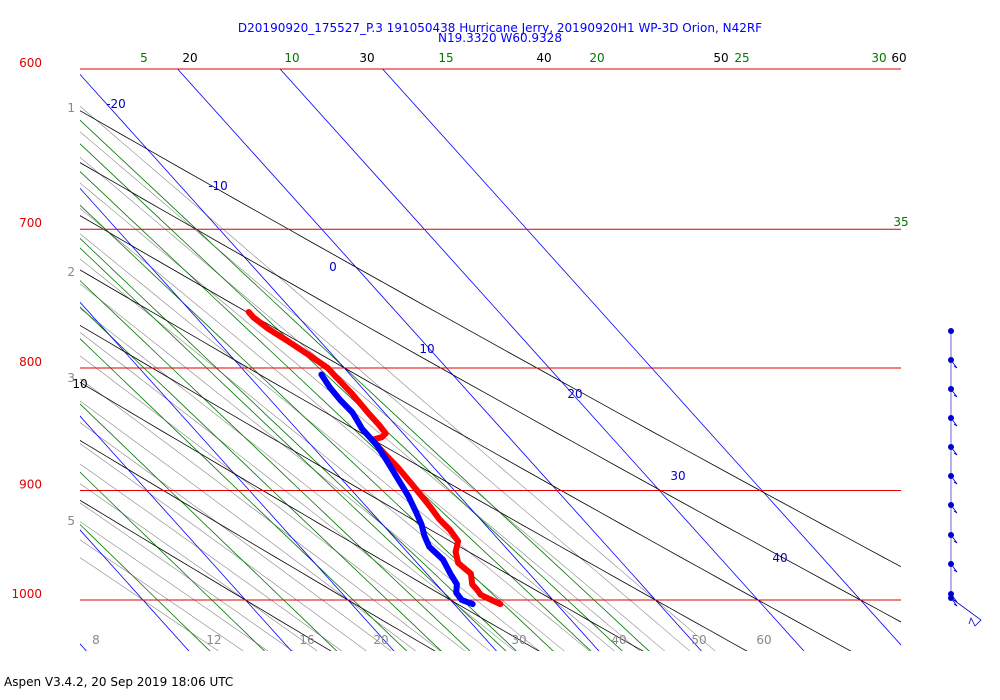 The width and height of the screenshot is (1000, 700). What do you see at coordinates (543, 58) in the screenshot?
I see `dry-adiabat-label: 40` at bounding box center [543, 58].